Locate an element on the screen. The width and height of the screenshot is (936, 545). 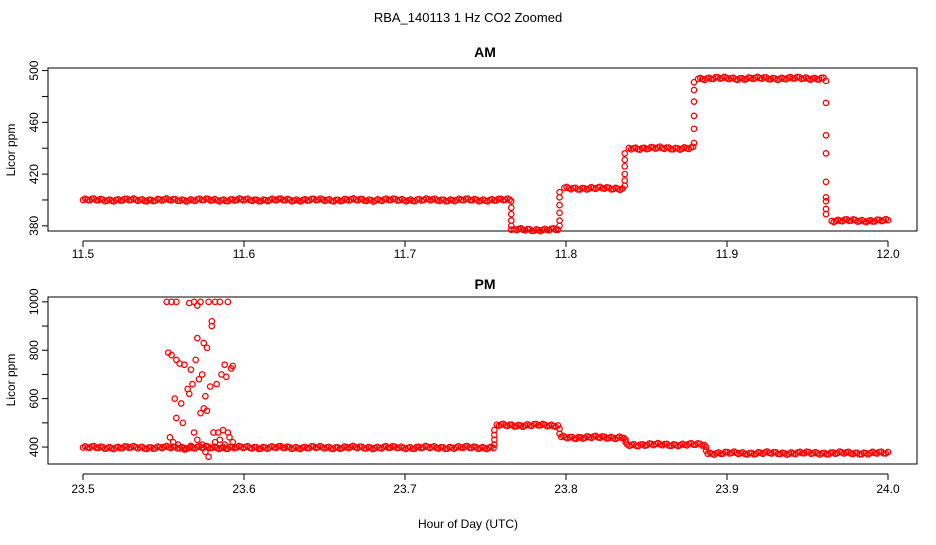
panel-am-ylabel: Licor ppm is located at coordinates (11, 150).